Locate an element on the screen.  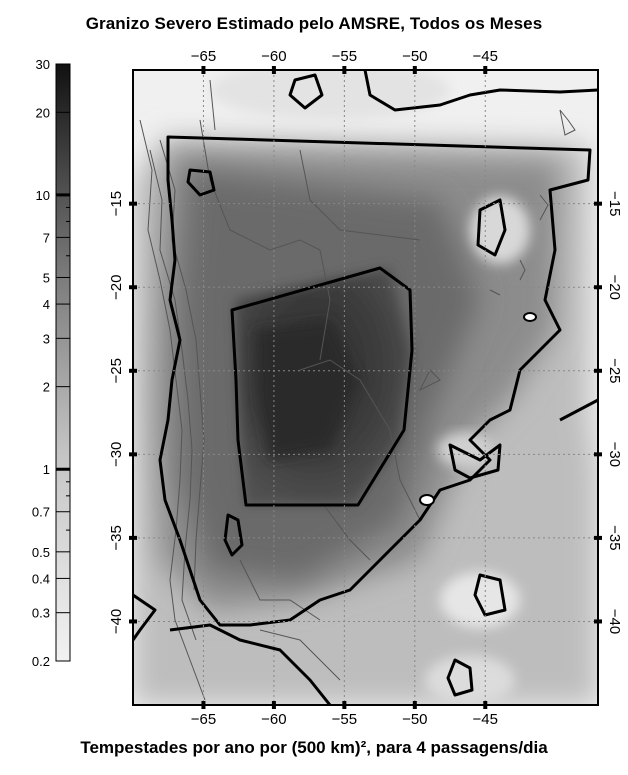
colorbar-tick-label: 0.5 is located at coordinates (41, 552).